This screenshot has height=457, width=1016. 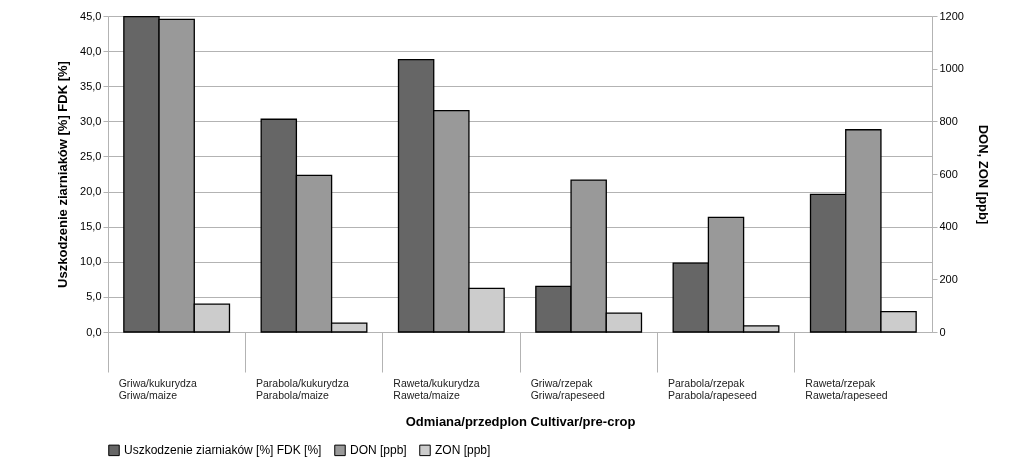 I want to click on y-tick-label: 35,0, so click(x=91, y=85).